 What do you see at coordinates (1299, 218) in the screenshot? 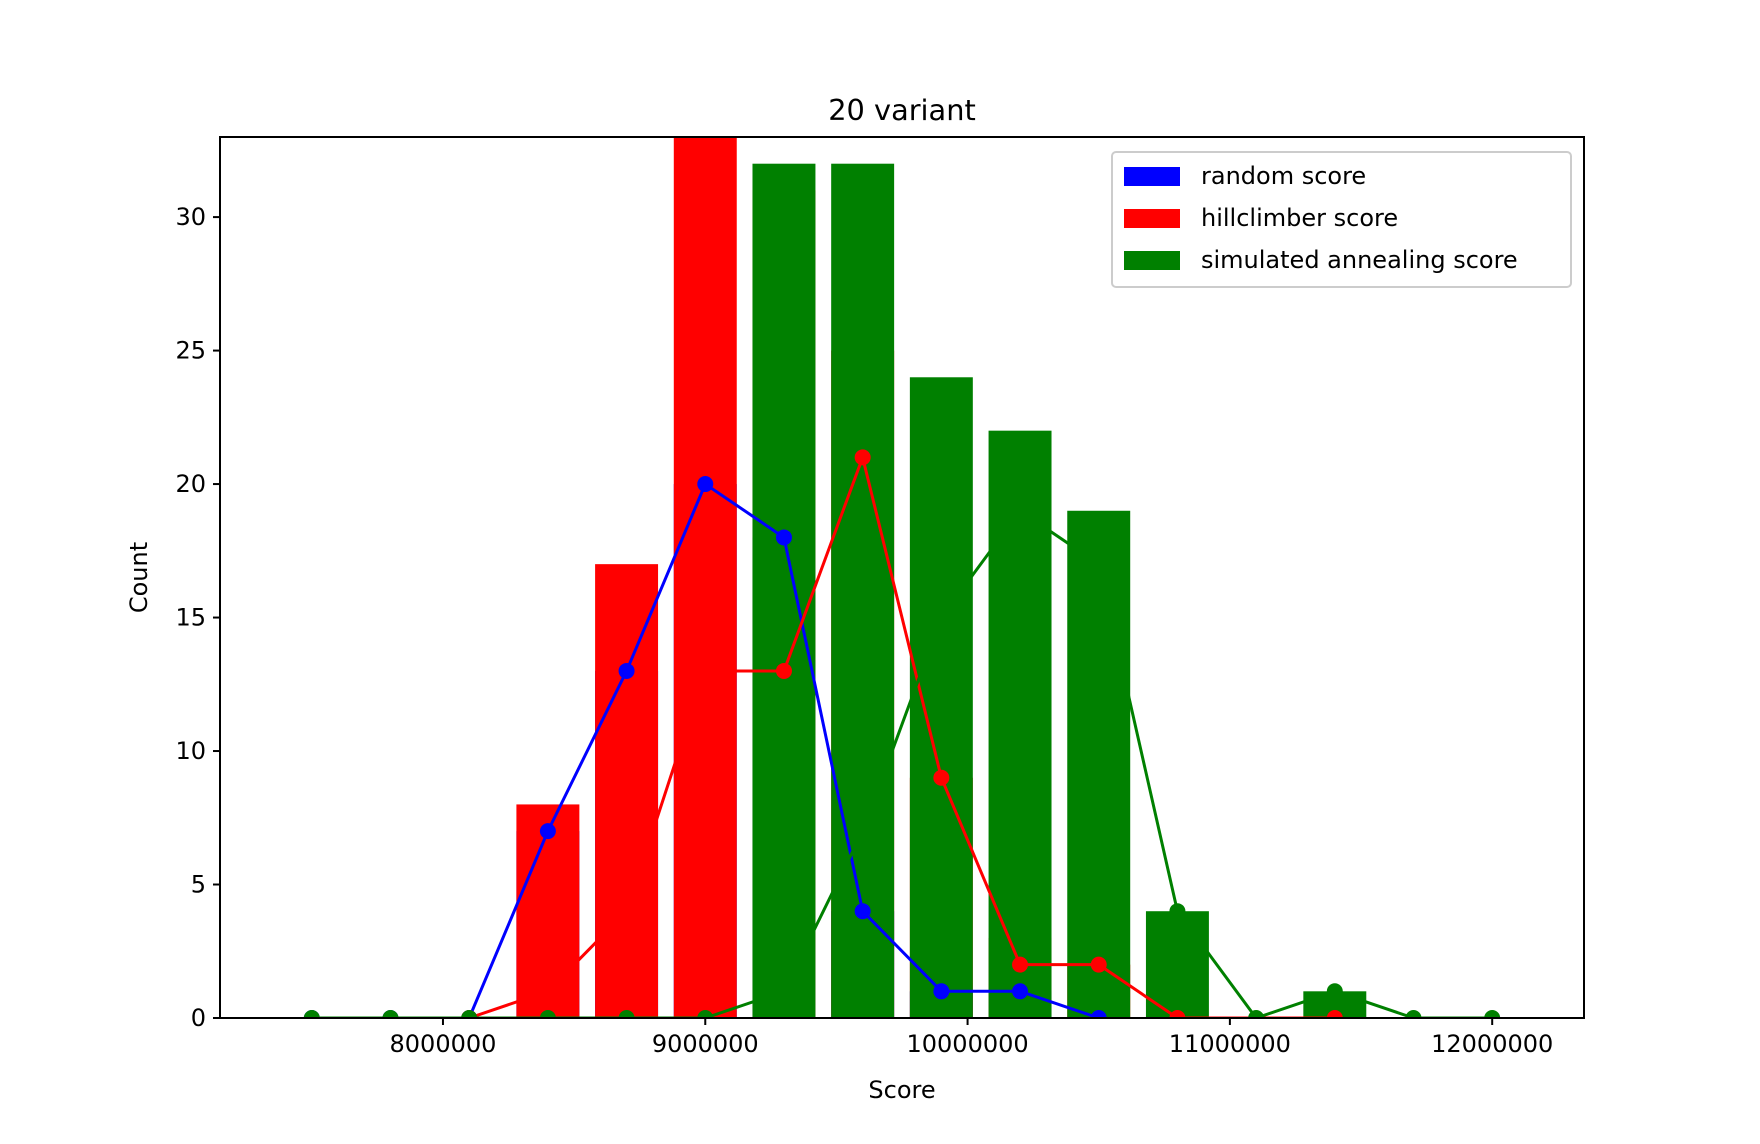
I see `legend-entry-label: hillclimber score` at bounding box center [1299, 218].